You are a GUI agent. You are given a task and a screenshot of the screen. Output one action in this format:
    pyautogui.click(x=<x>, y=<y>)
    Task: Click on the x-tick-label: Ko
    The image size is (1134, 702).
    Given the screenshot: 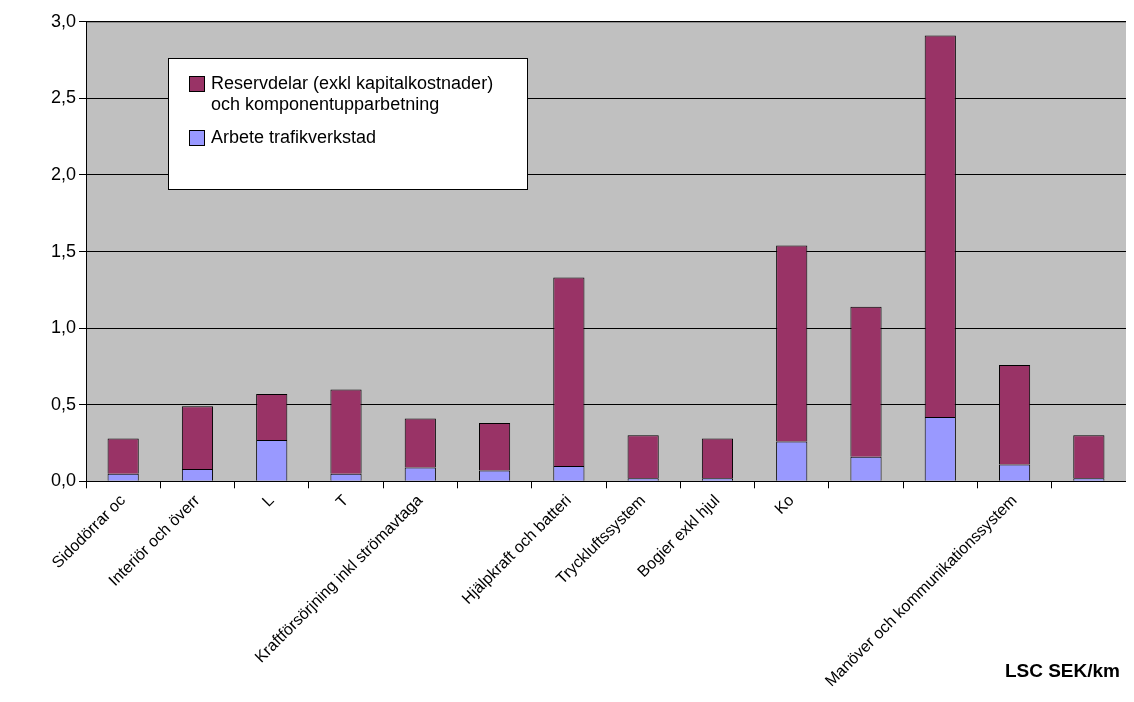 What is the action you would take?
    pyautogui.click(x=784, y=504)
    